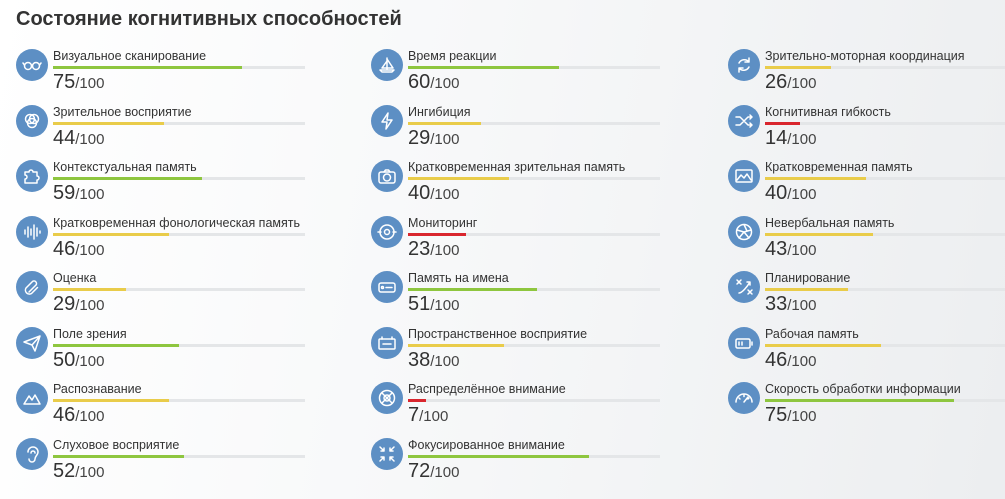 The width and height of the screenshot is (1005, 499). What do you see at coordinates (521, 296) in the screenshot?
I see `ability-item: Память на имена 51/100` at bounding box center [521, 296].